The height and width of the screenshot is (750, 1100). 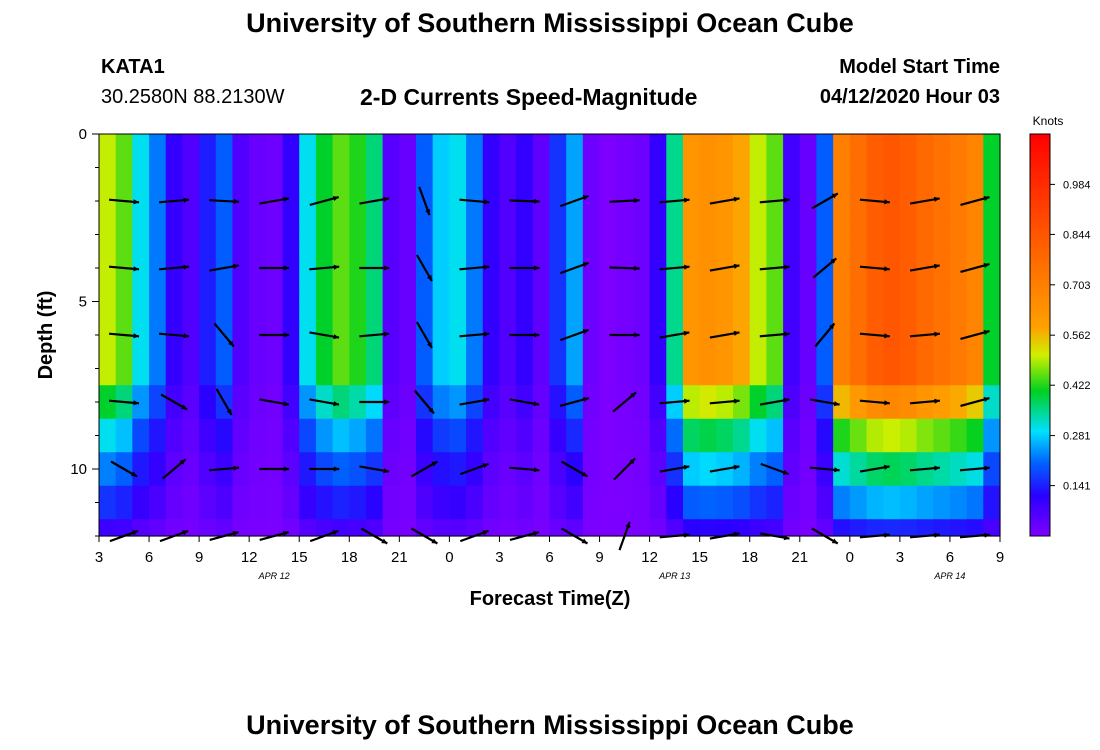 What do you see at coordinates (550, 599) in the screenshot?
I see `x-axis-label: Forecast Time(Z)` at bounding box center [550, 599].